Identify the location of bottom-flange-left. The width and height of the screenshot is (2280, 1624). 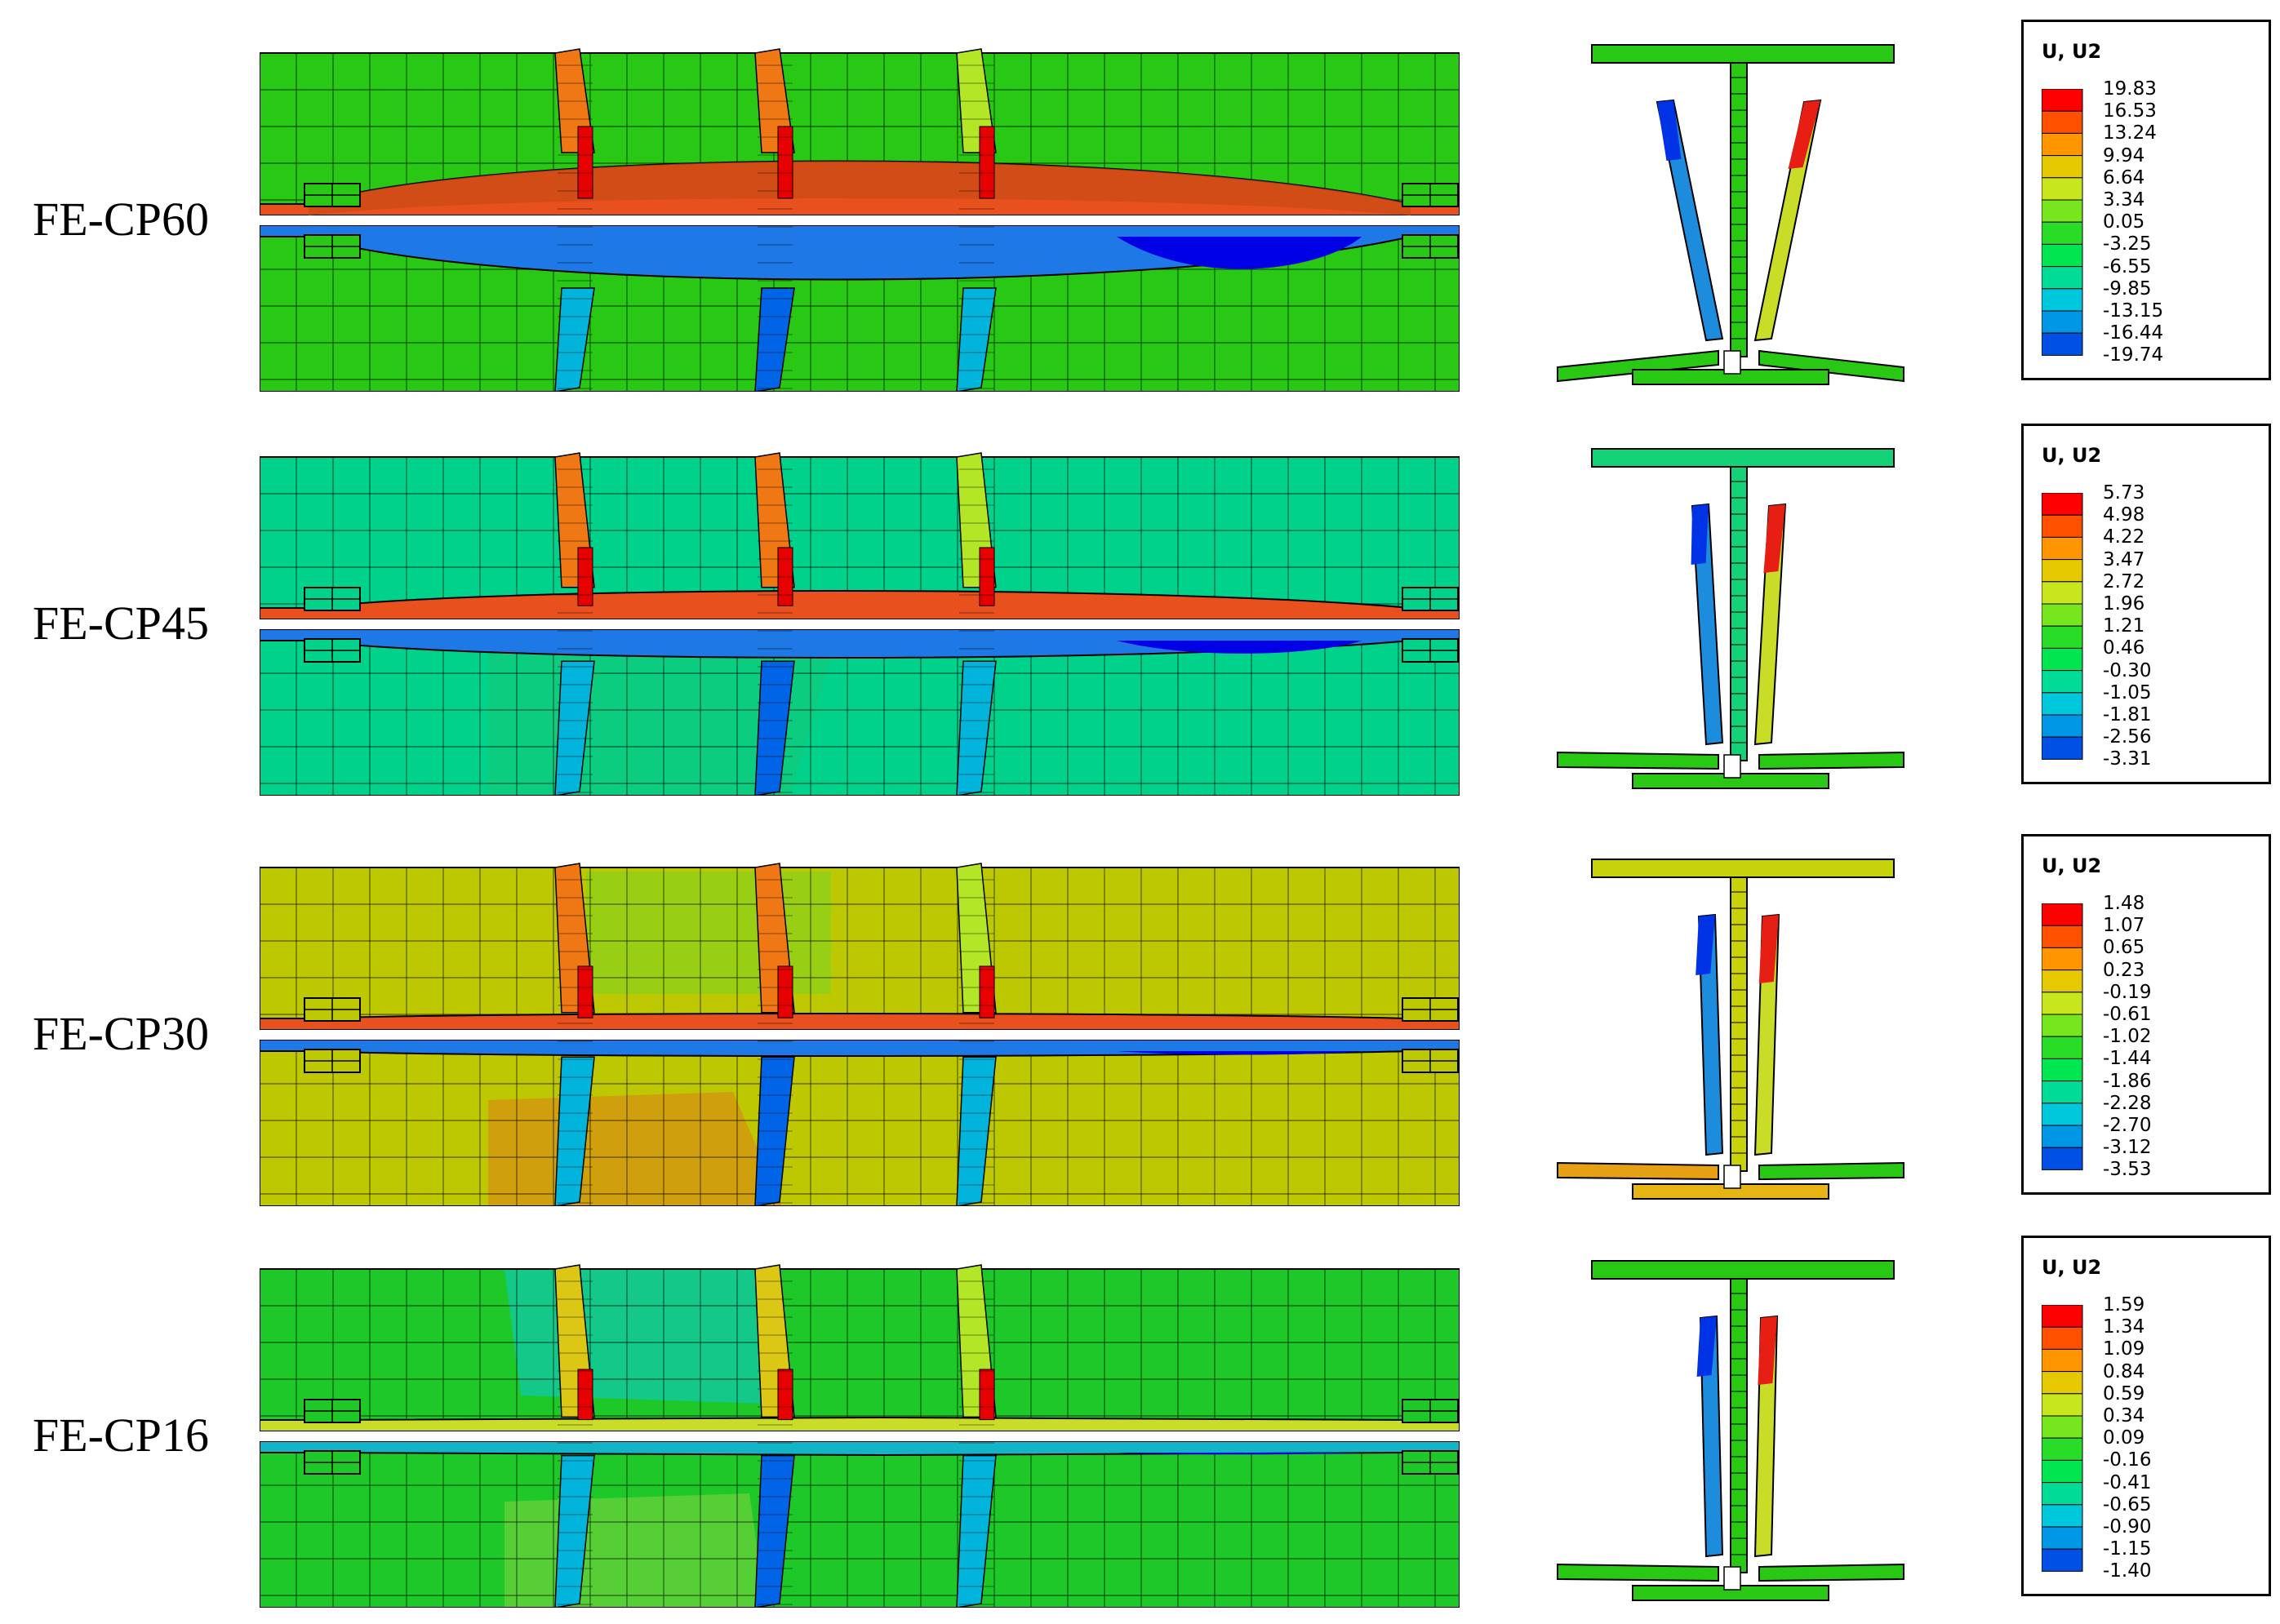
(1638, 760).